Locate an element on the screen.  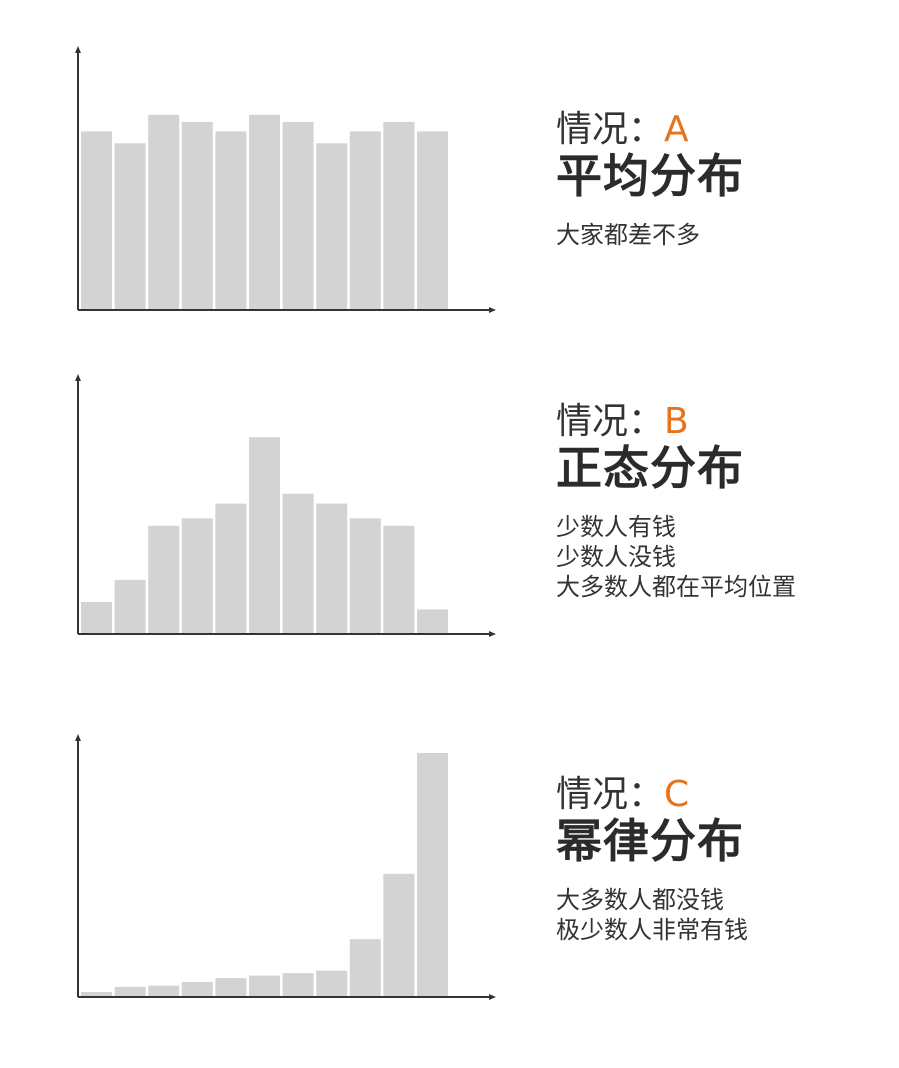
case-letter-b: B is located at coordinates (676, 421).